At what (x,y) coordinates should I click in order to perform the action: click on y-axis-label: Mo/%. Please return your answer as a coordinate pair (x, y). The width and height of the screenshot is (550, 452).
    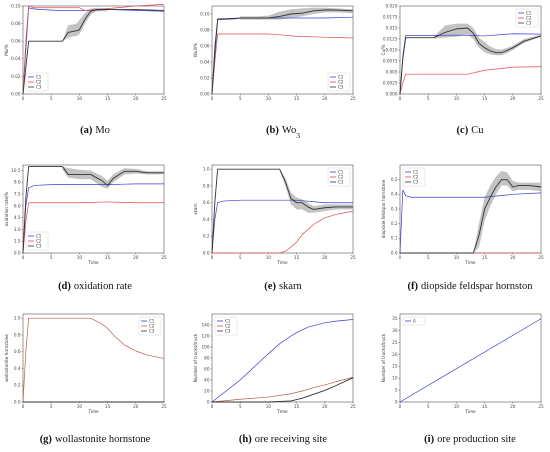
    Looking at the image, I should click on (6, 50).